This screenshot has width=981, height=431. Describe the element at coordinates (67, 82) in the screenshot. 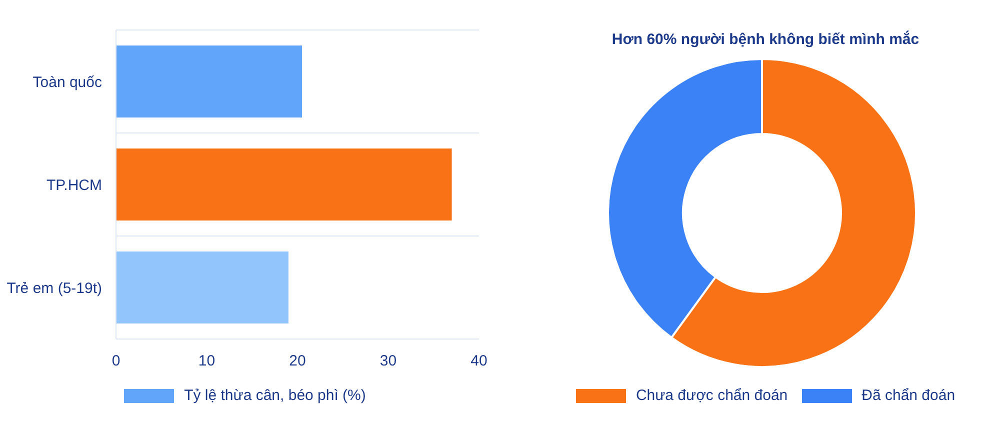

I see `y-tick-label: Toàn quốc` at that location.